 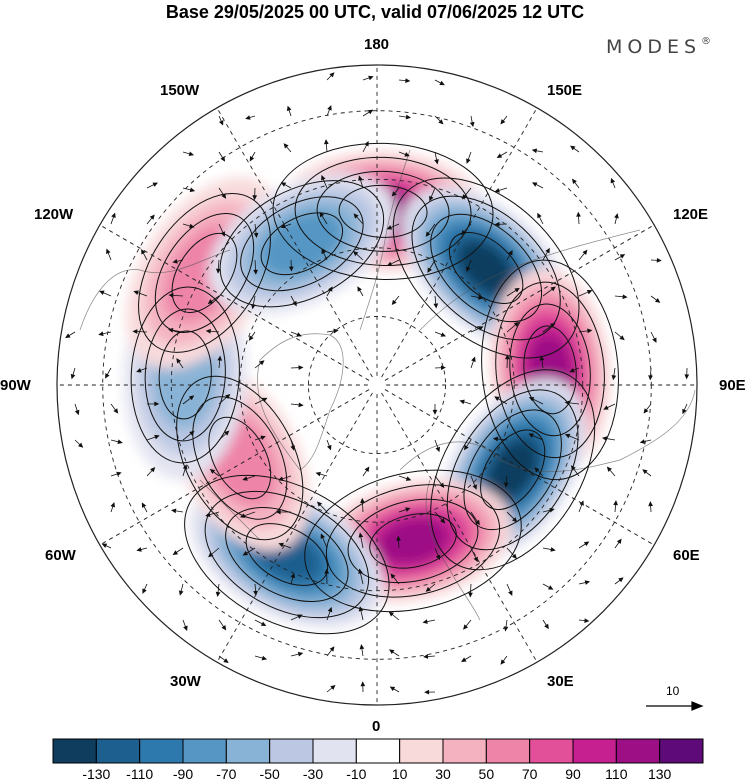 What do you see at coordinates (54, 214) in the screenshot?
I see `lon-label-120w: 120W` at bounding box center [54, 214].